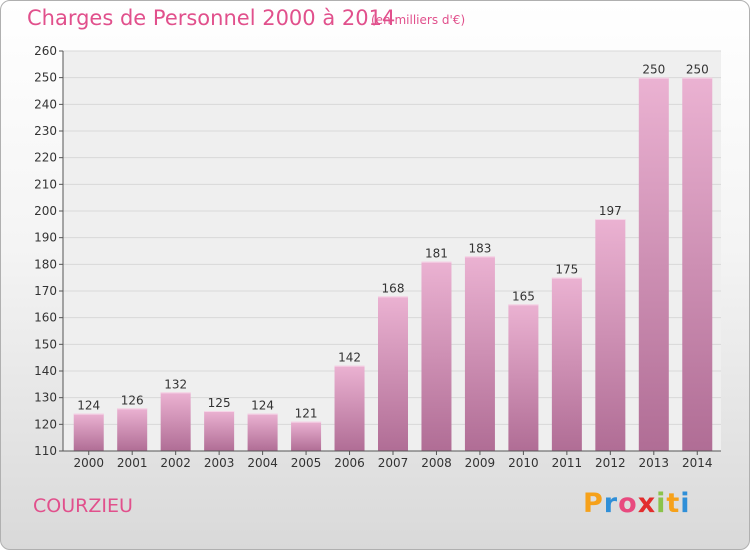 This screenshot has height=550, width=750. What do you see at coordinates (45, 344) in the screenshot?
I see `y-tick-label: 150` at bounding box center [45, 344].